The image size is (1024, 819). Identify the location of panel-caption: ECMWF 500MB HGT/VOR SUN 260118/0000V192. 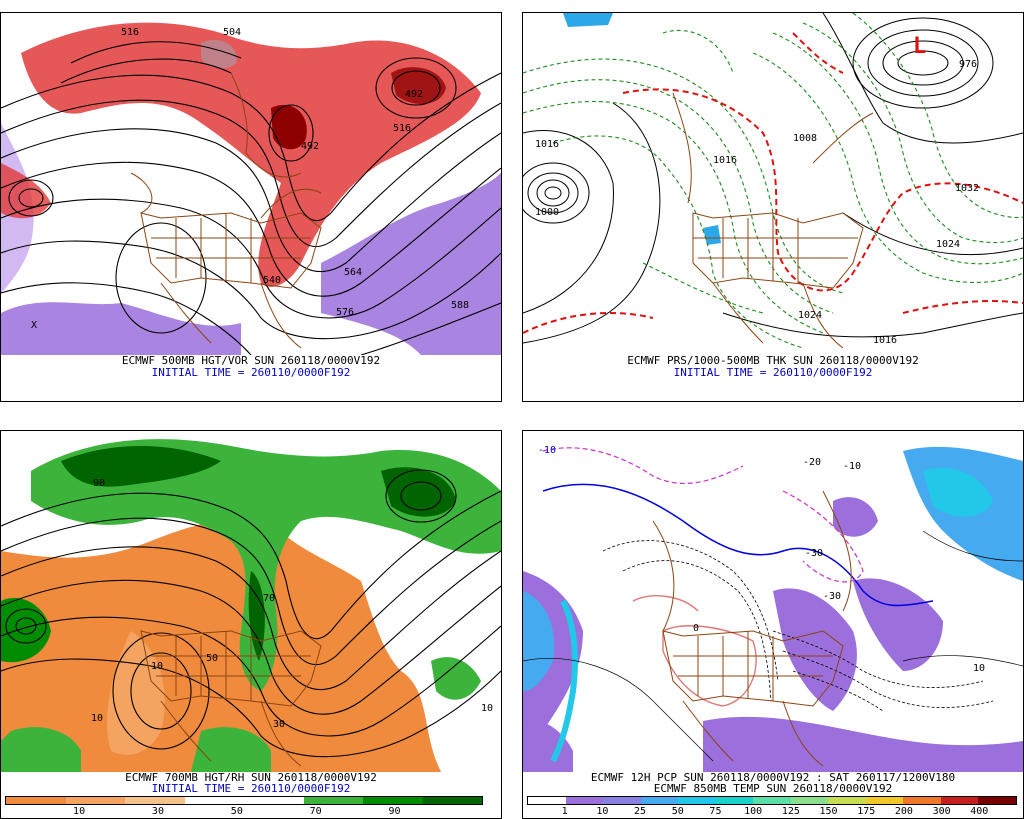
(251, 360).